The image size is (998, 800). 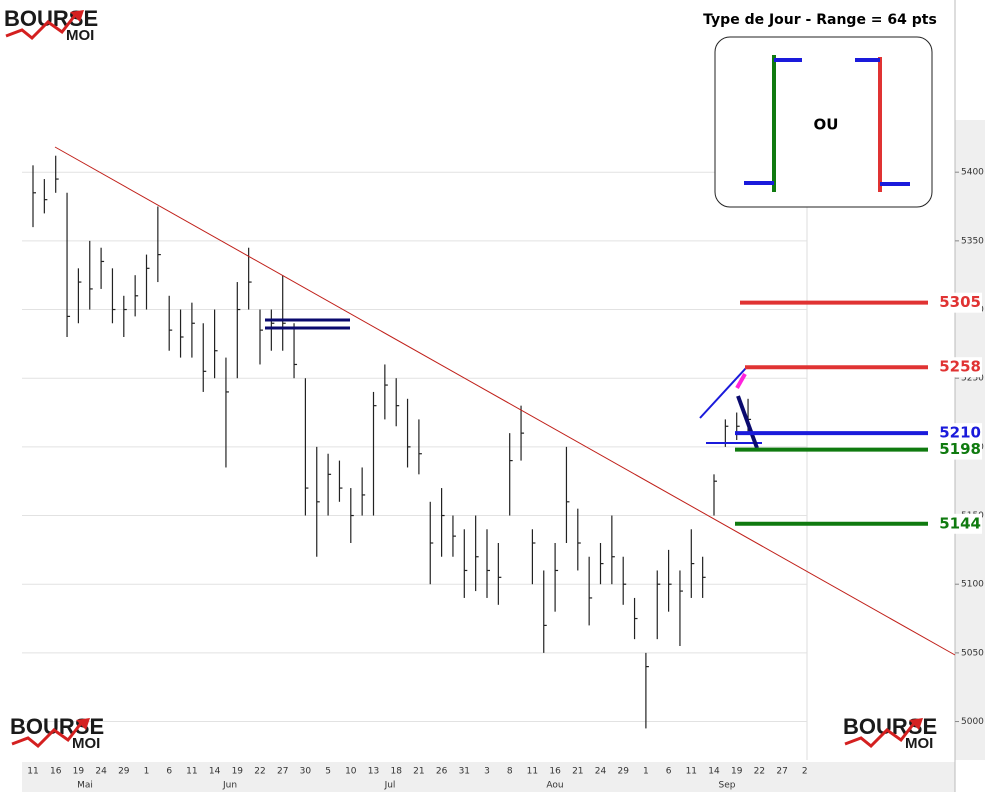 I want to click on x-tick-label: 8, so click(x=510, y=772).